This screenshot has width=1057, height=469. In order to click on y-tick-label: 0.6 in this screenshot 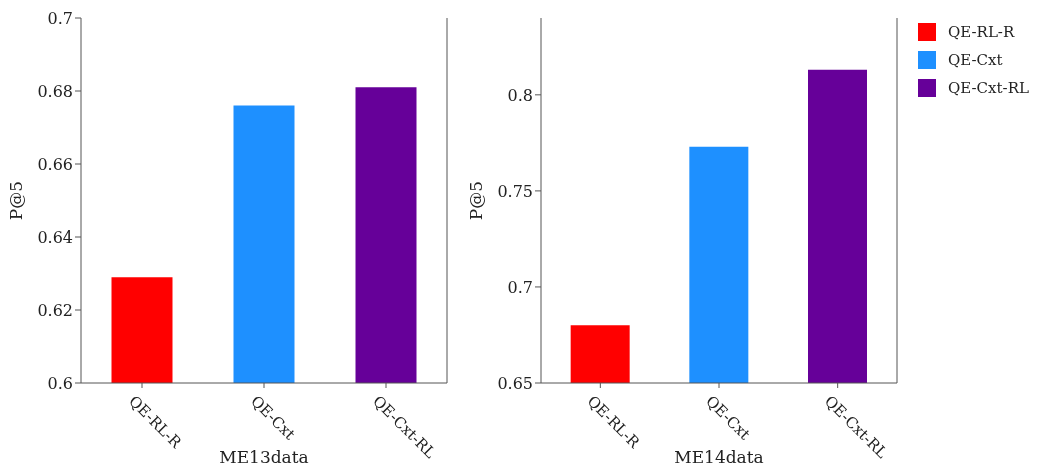, I will do `click(60, 383)`.